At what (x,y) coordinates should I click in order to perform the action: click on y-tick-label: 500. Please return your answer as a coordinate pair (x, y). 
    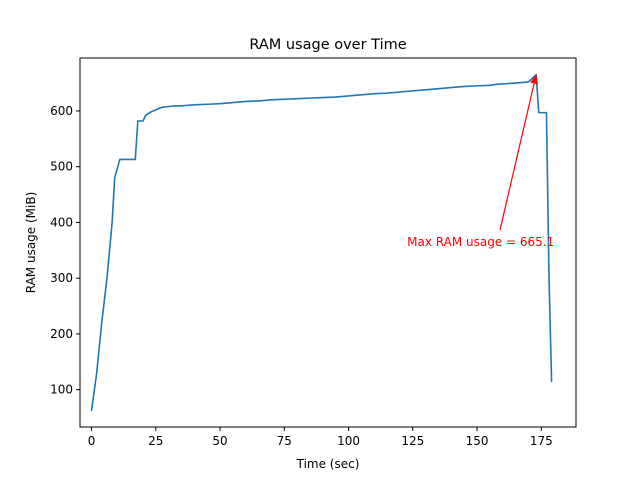
    Looking at the image, I should click on (61, 167).